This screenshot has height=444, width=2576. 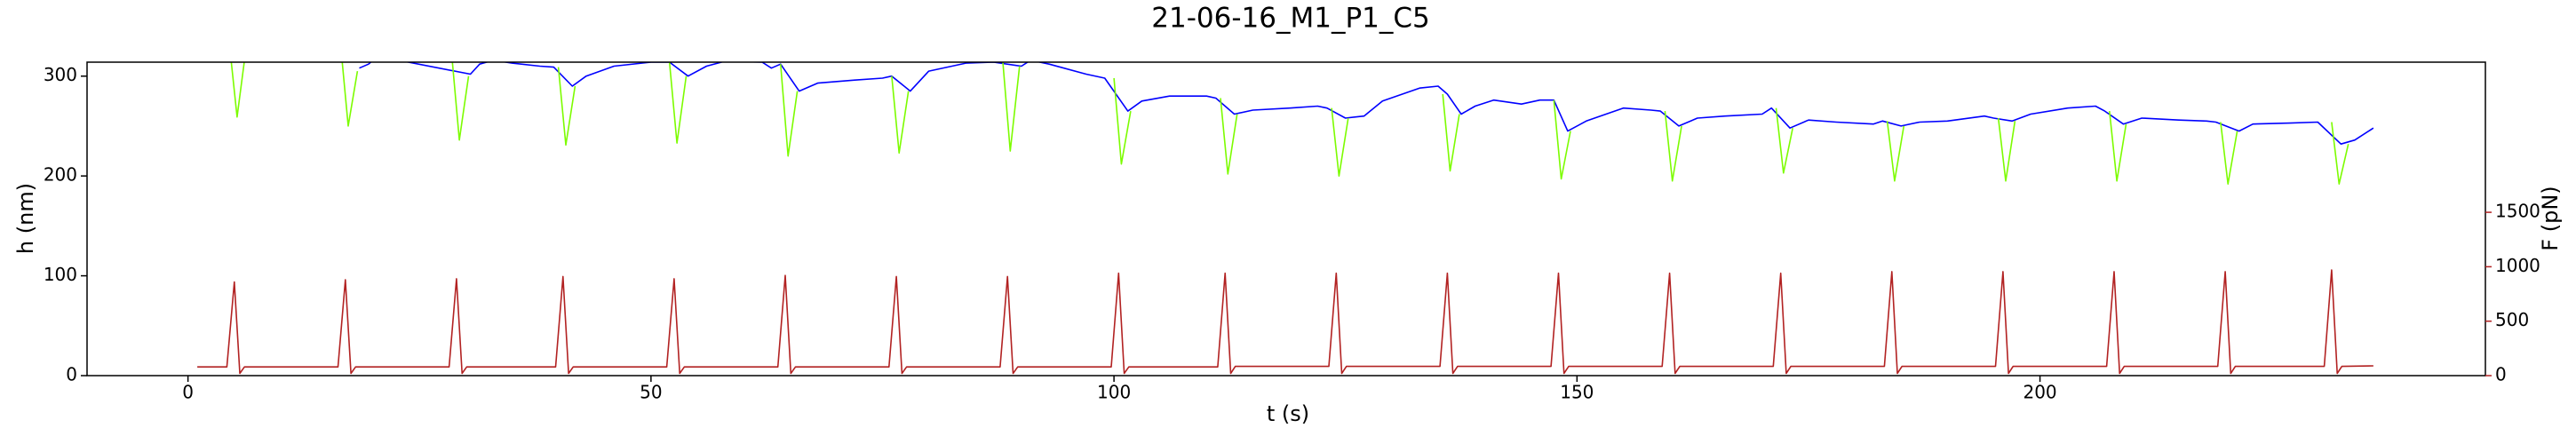 I want to click on y2-axis-label: F (pN), so click(x=2550, y=218).